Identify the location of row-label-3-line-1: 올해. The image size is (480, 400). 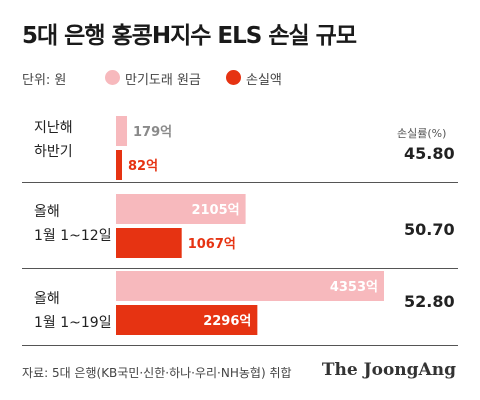
(47, 299).